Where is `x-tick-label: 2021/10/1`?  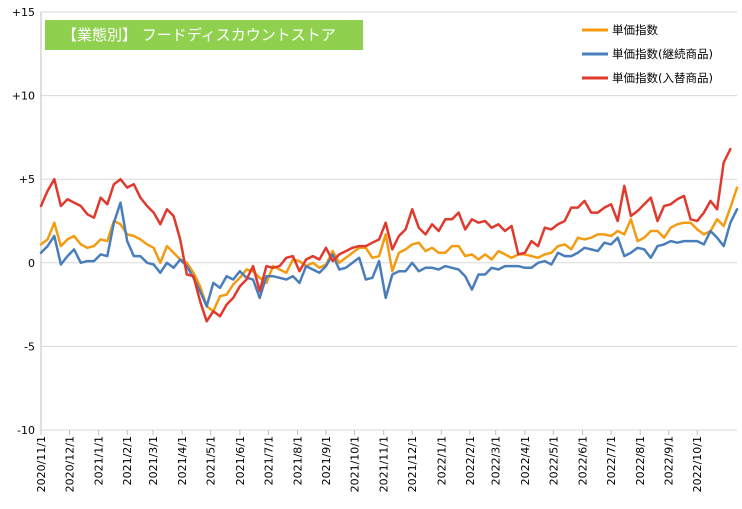
x-tick-label: 2021/10/1 is located at coordinates (355, 464).